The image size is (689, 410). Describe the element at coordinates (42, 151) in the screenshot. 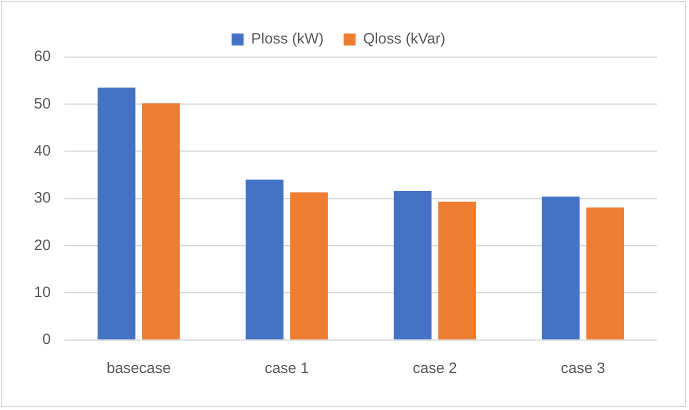

I see `y-tick-label: 40` at that location.